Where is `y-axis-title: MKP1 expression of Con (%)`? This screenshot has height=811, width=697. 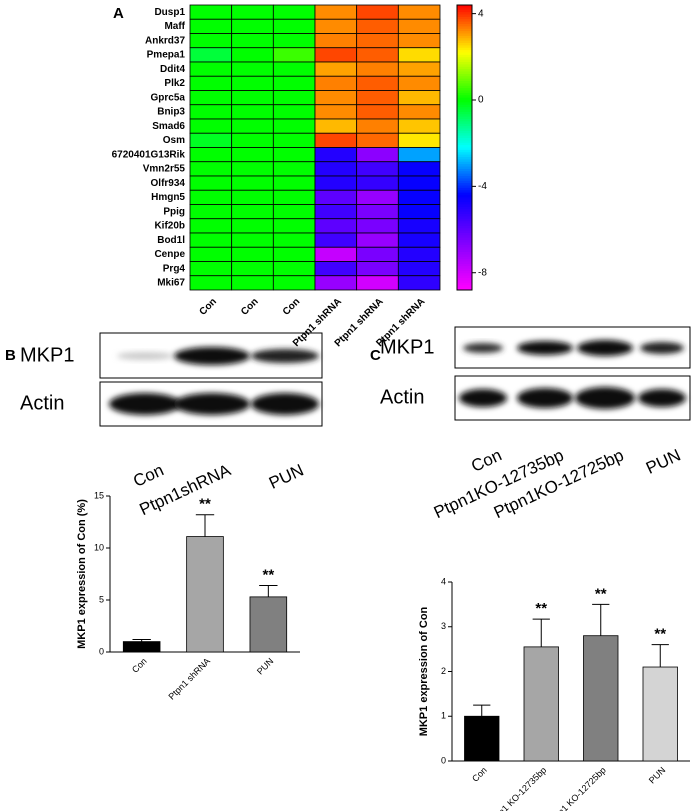 y-axis-title: MKP1 expression of Con (%) is located at coordinates (82, 574).